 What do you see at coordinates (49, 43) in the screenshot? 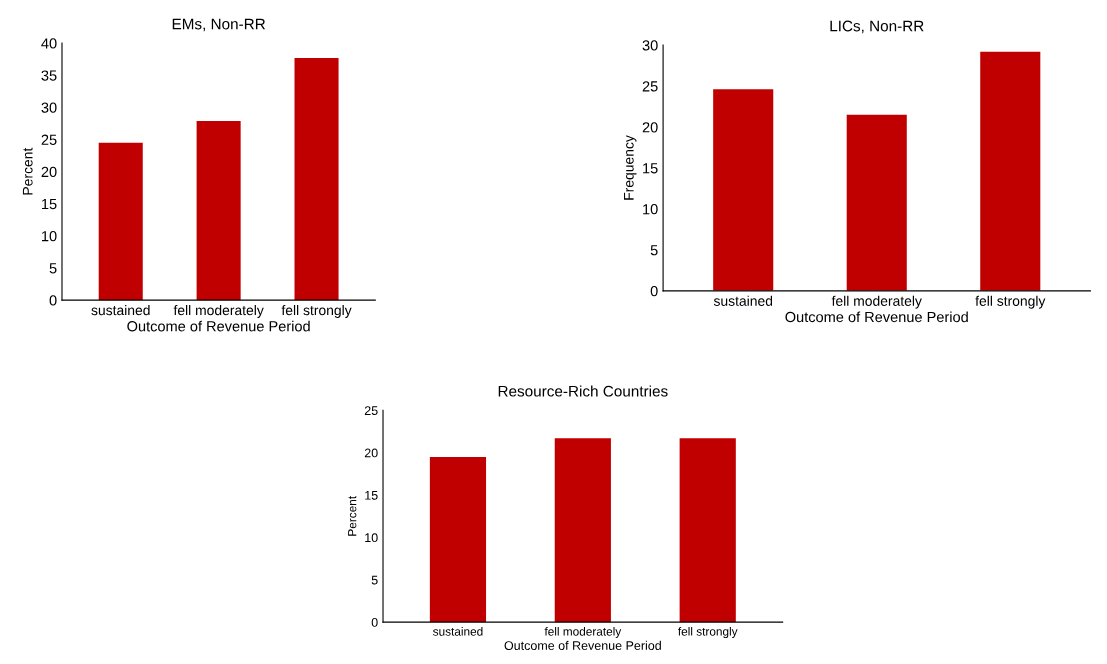
I see `y-tick-label: 40` at bounding box center [49, 43].